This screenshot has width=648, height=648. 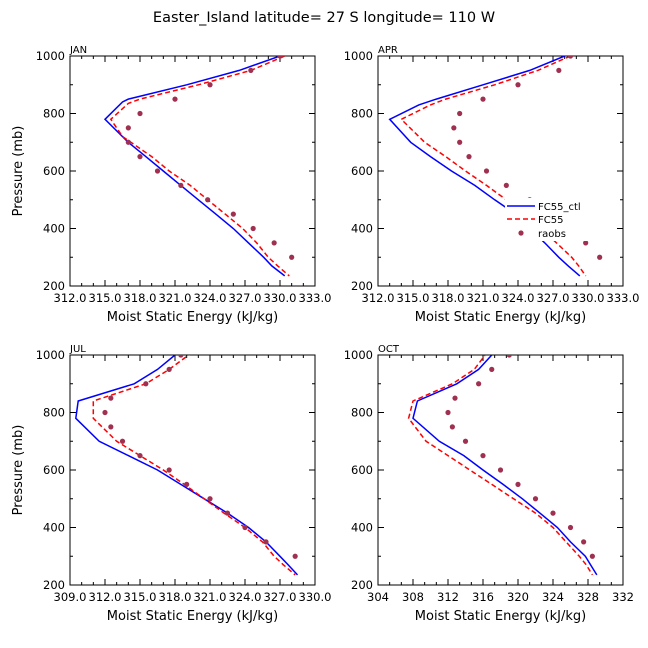 I want to click on panel-title: OCT, so click(x=389, y=349).